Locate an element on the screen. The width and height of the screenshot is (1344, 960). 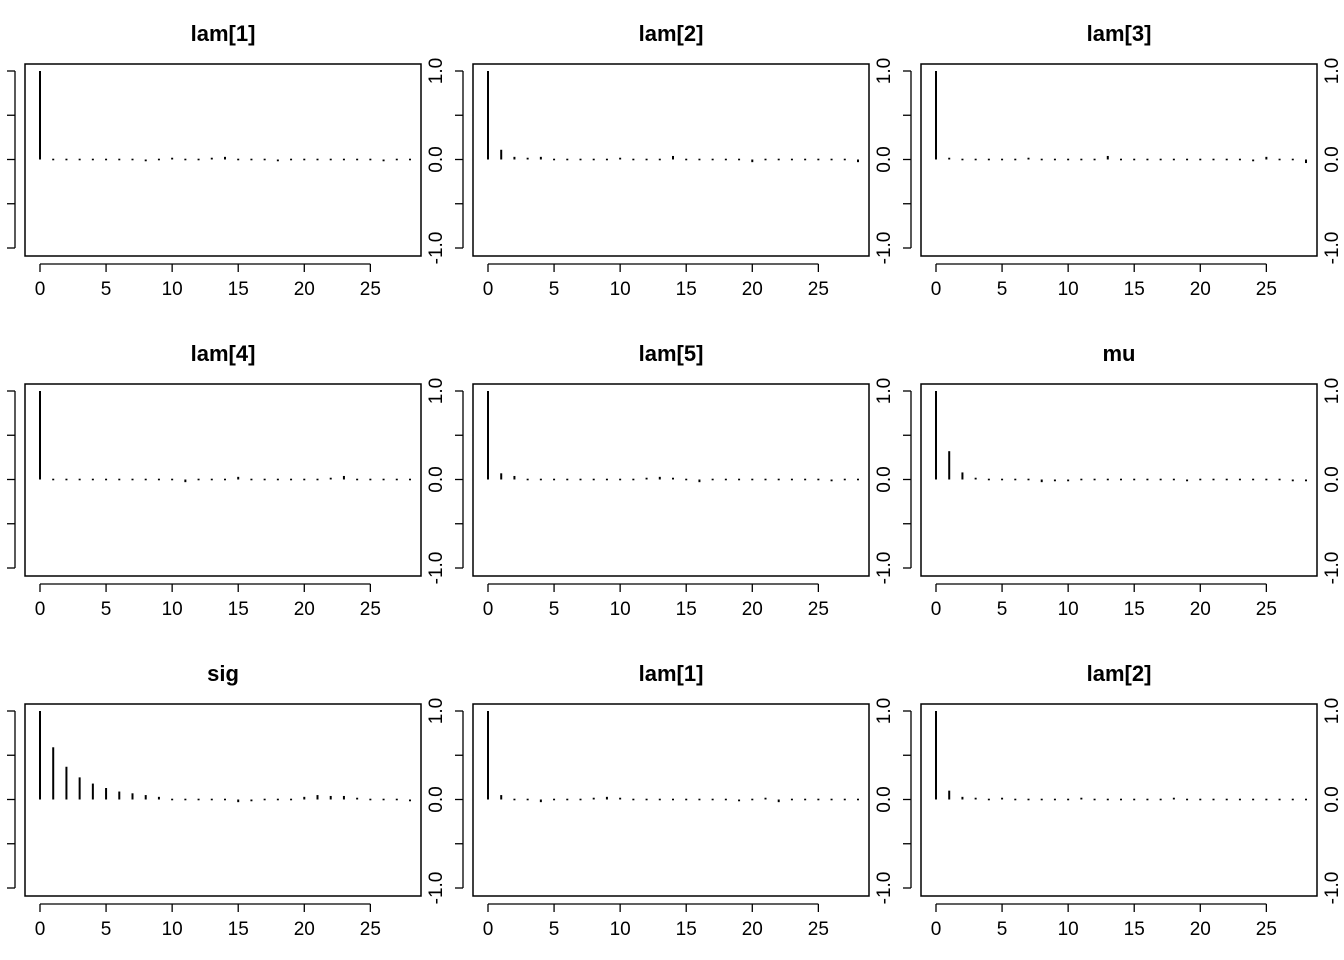
panel-title: lam[3] is located at coordinates (1119, 33).